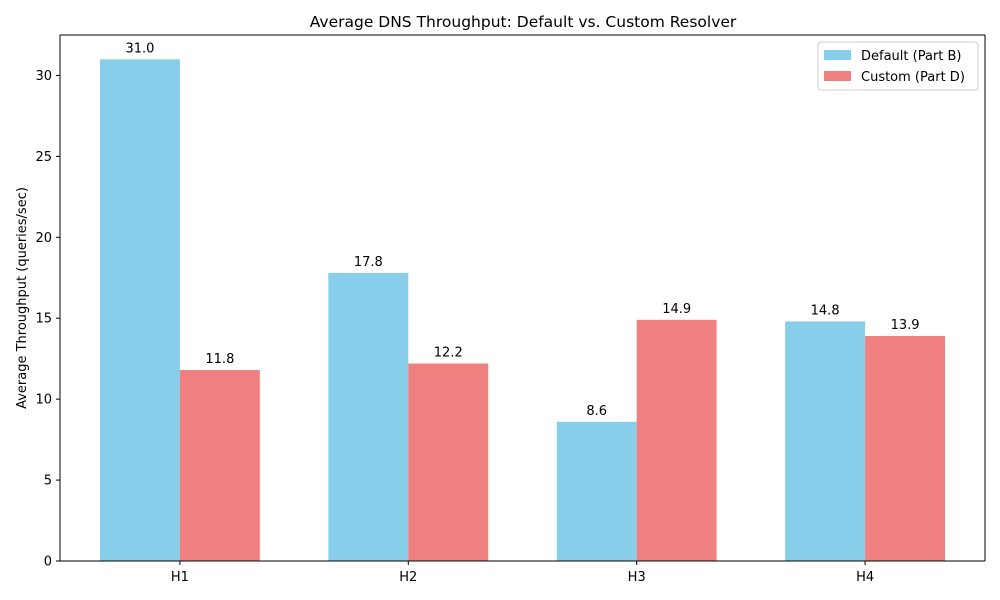 The width and height of the screenshot is (1000, 600). Describe the element at coordinates (43, 76) in the screenshot. I see `y-tick-label: 30` at that location.